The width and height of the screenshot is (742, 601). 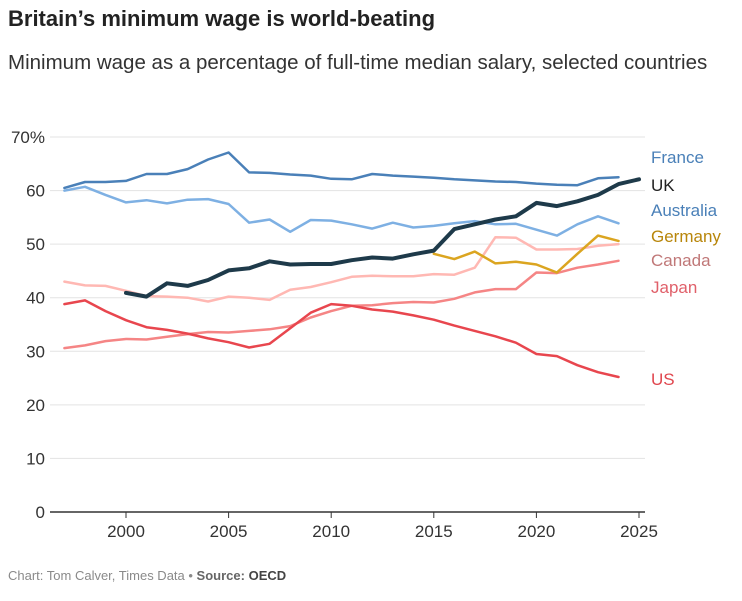 I want to click on x-tick-label: 2010, so click(x=331, y=531).